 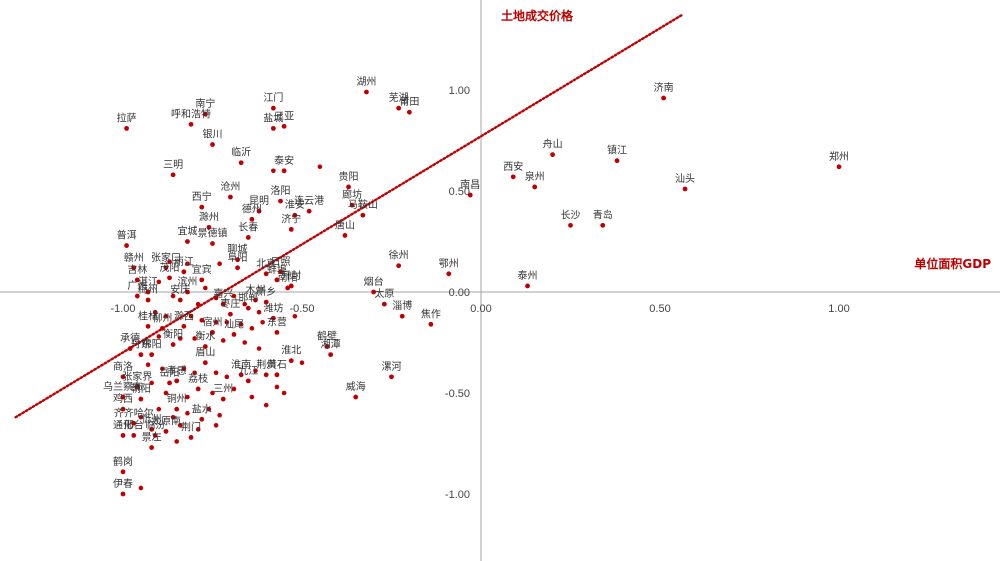 I want to click on point-label: 滁州, so click(x=209, y=216).